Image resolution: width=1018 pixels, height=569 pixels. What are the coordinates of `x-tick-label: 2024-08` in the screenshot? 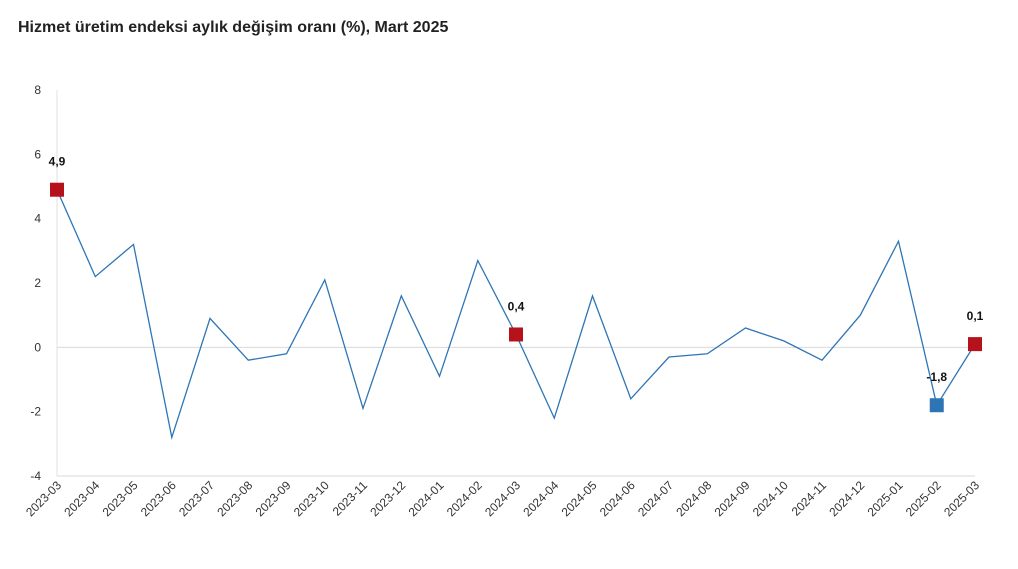 It's located at (693, 498).